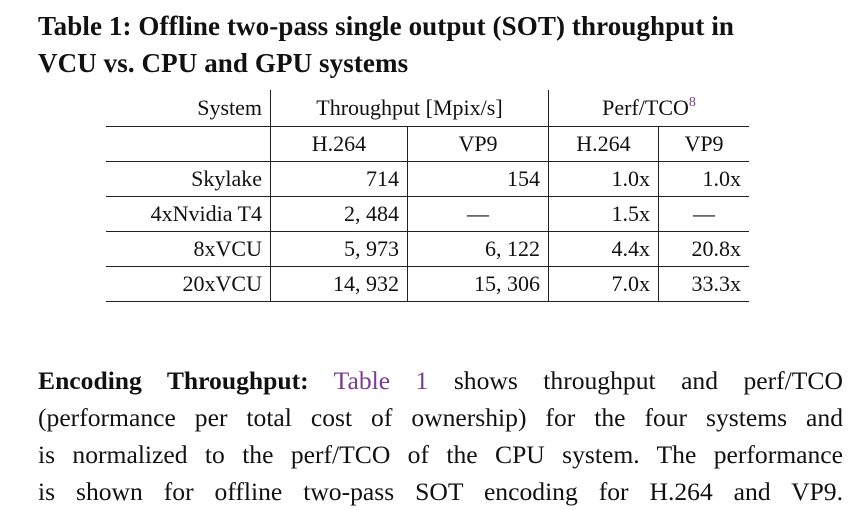 The height and width of the screenshot is (510, 868). What do you see at coordinates (703, 179) in the screenshot?
I see `cell-perf-vp9: 1.0x` at bounding box center [703, 179].